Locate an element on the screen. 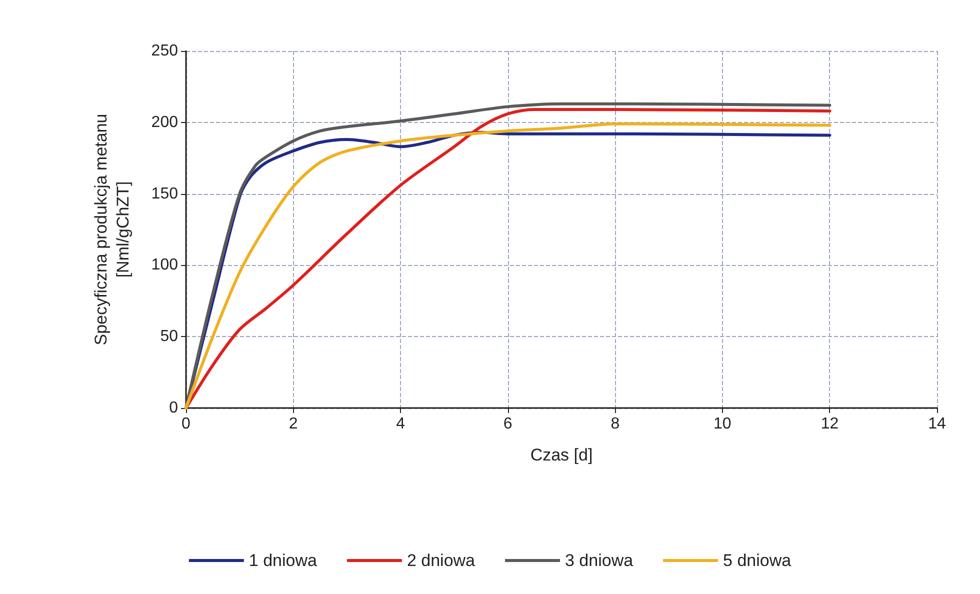 This screenshot has height=594, width=980. x-tick-label: 2 is located at coordinates (293, 424).